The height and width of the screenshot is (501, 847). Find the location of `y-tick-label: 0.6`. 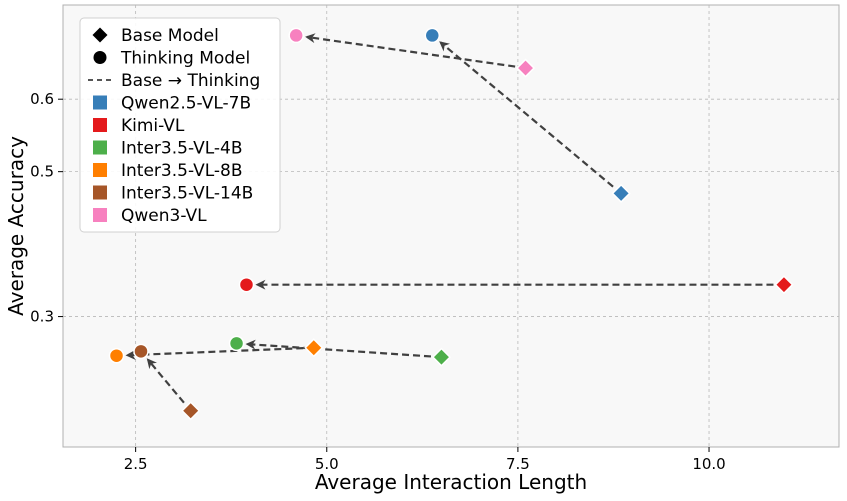

y-tick-label: 0.6 is located at coordinates (42, 99).